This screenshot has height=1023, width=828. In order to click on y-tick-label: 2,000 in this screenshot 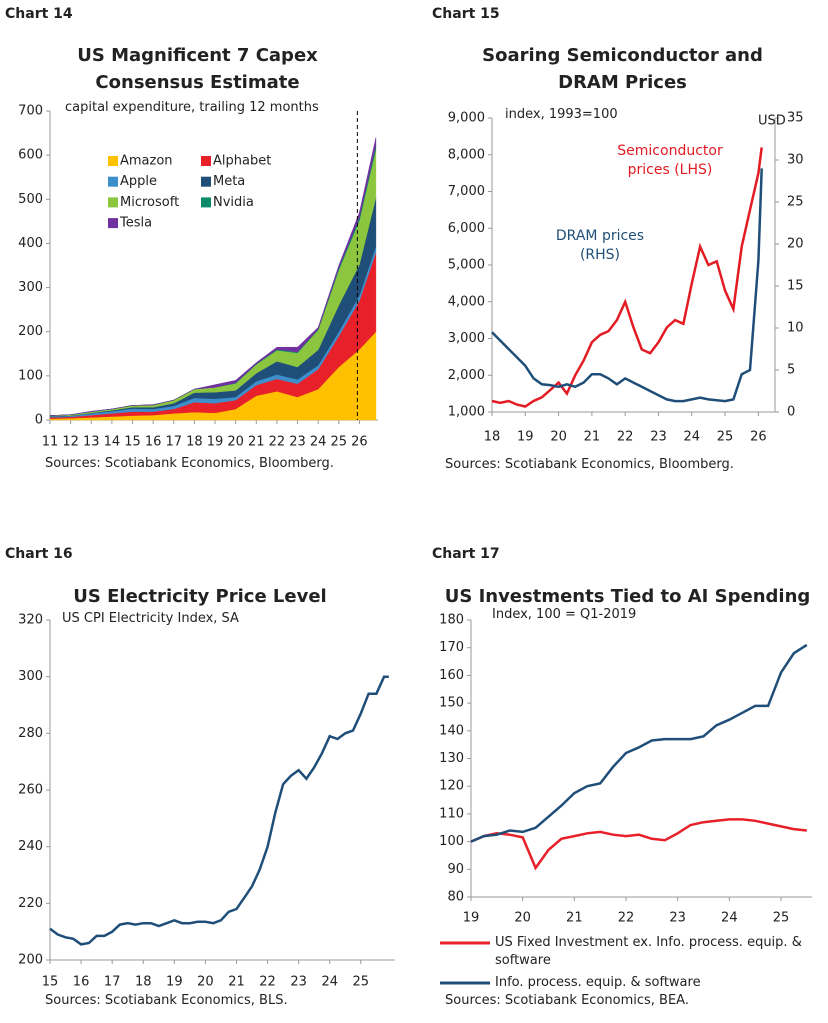, I will do `click(466, 375)`.